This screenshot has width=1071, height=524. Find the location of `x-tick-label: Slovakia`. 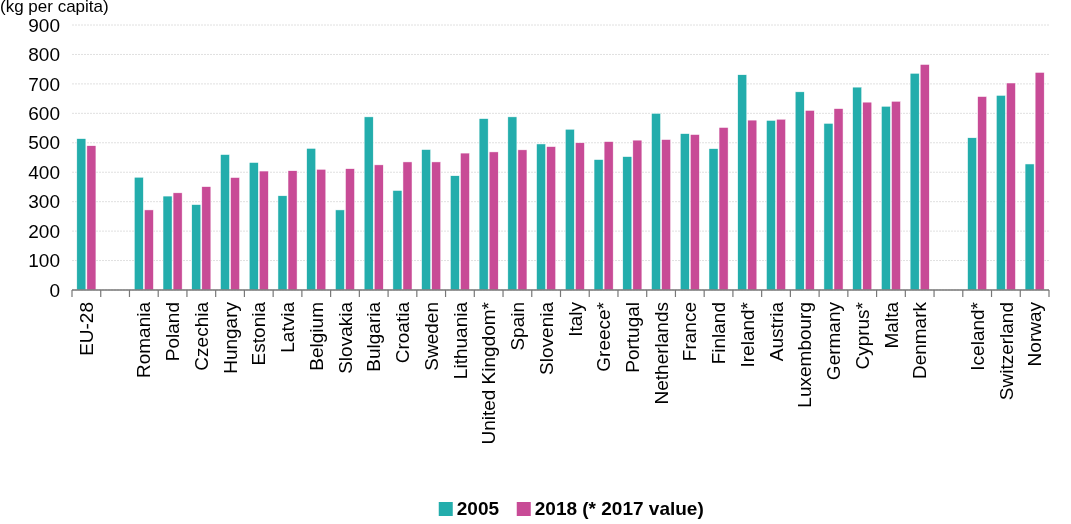

x-tick-label: Slovakia is located at coordinates (345, 337).